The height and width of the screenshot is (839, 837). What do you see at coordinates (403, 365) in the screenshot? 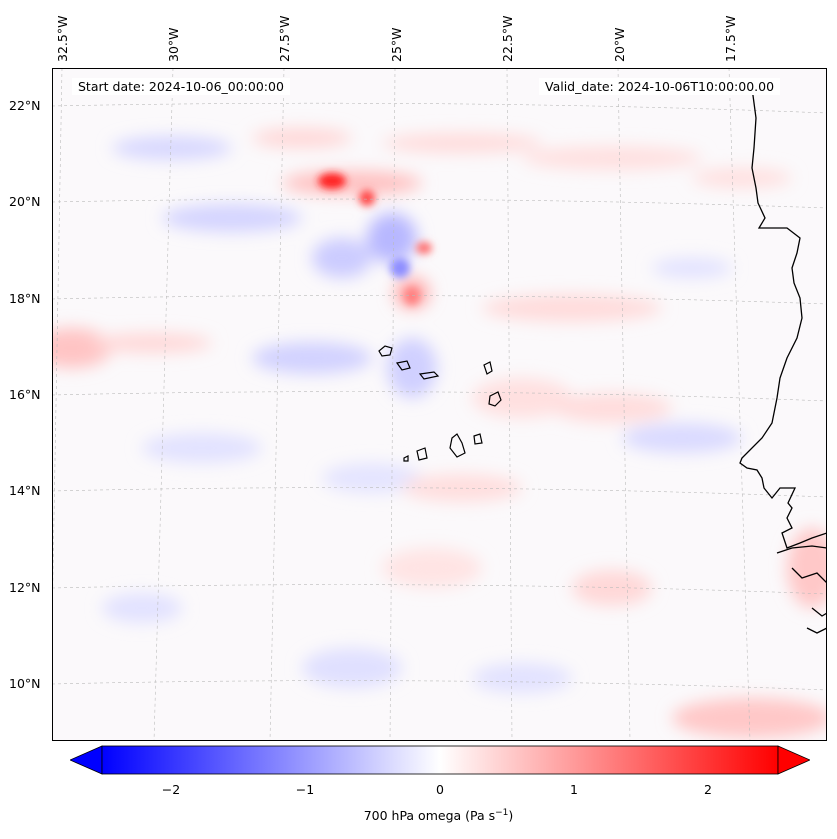
I see `island-sao-vicente` at bounding box center [403, 365].